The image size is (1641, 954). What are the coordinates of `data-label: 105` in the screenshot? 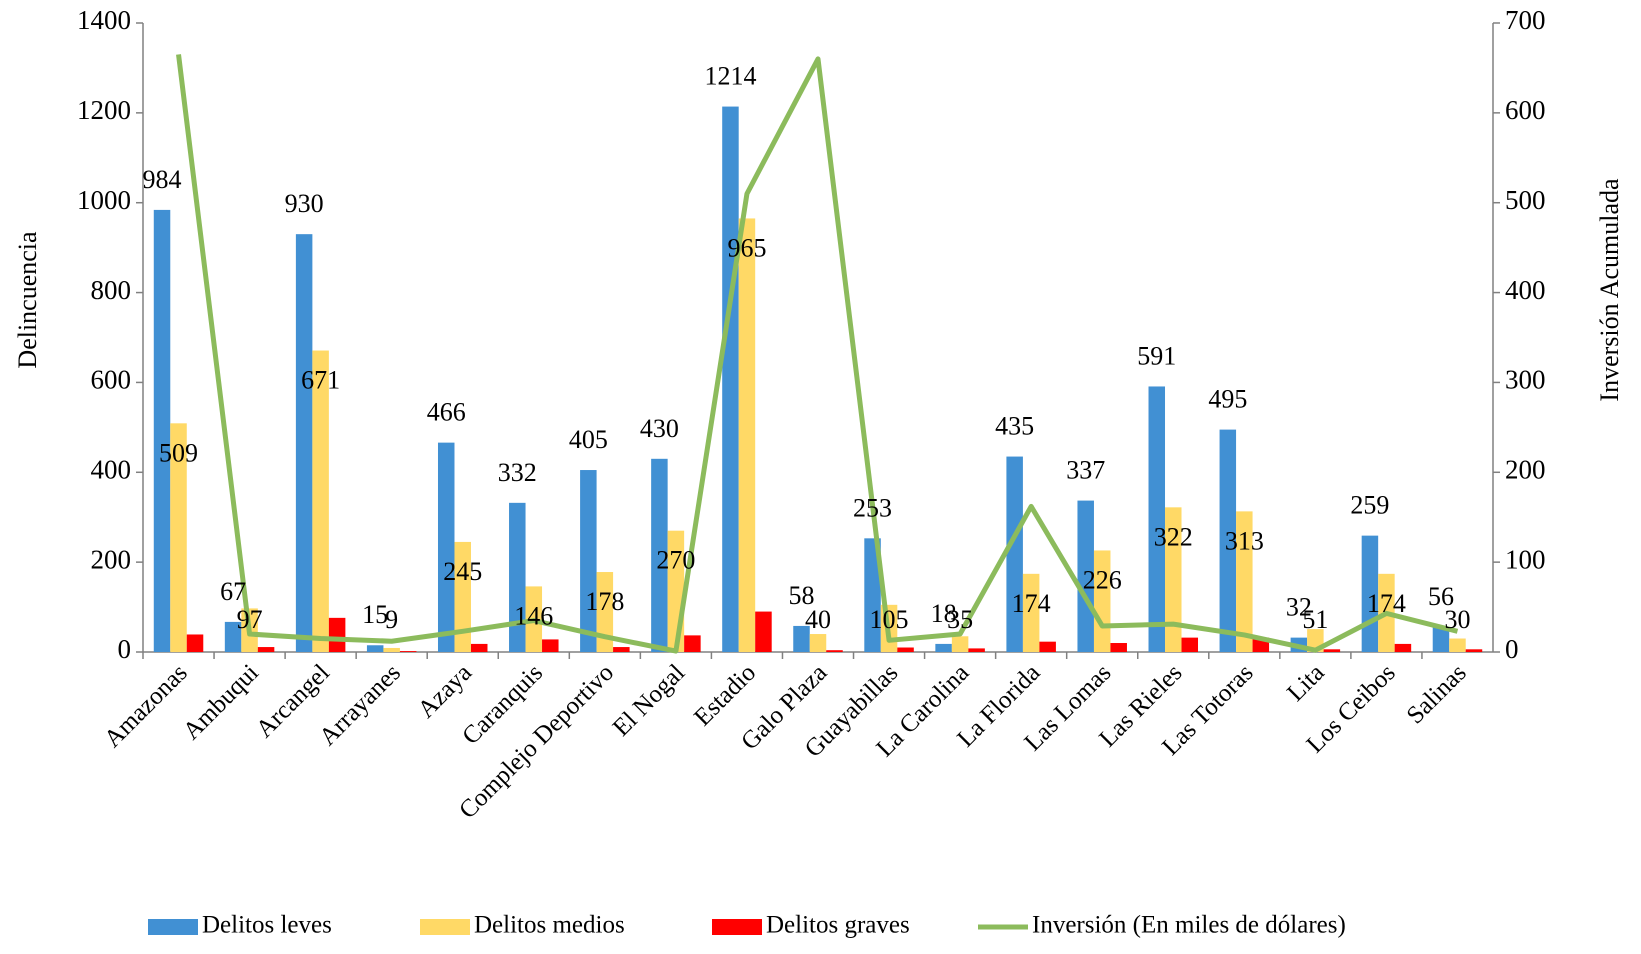 It's located at (889, 619).